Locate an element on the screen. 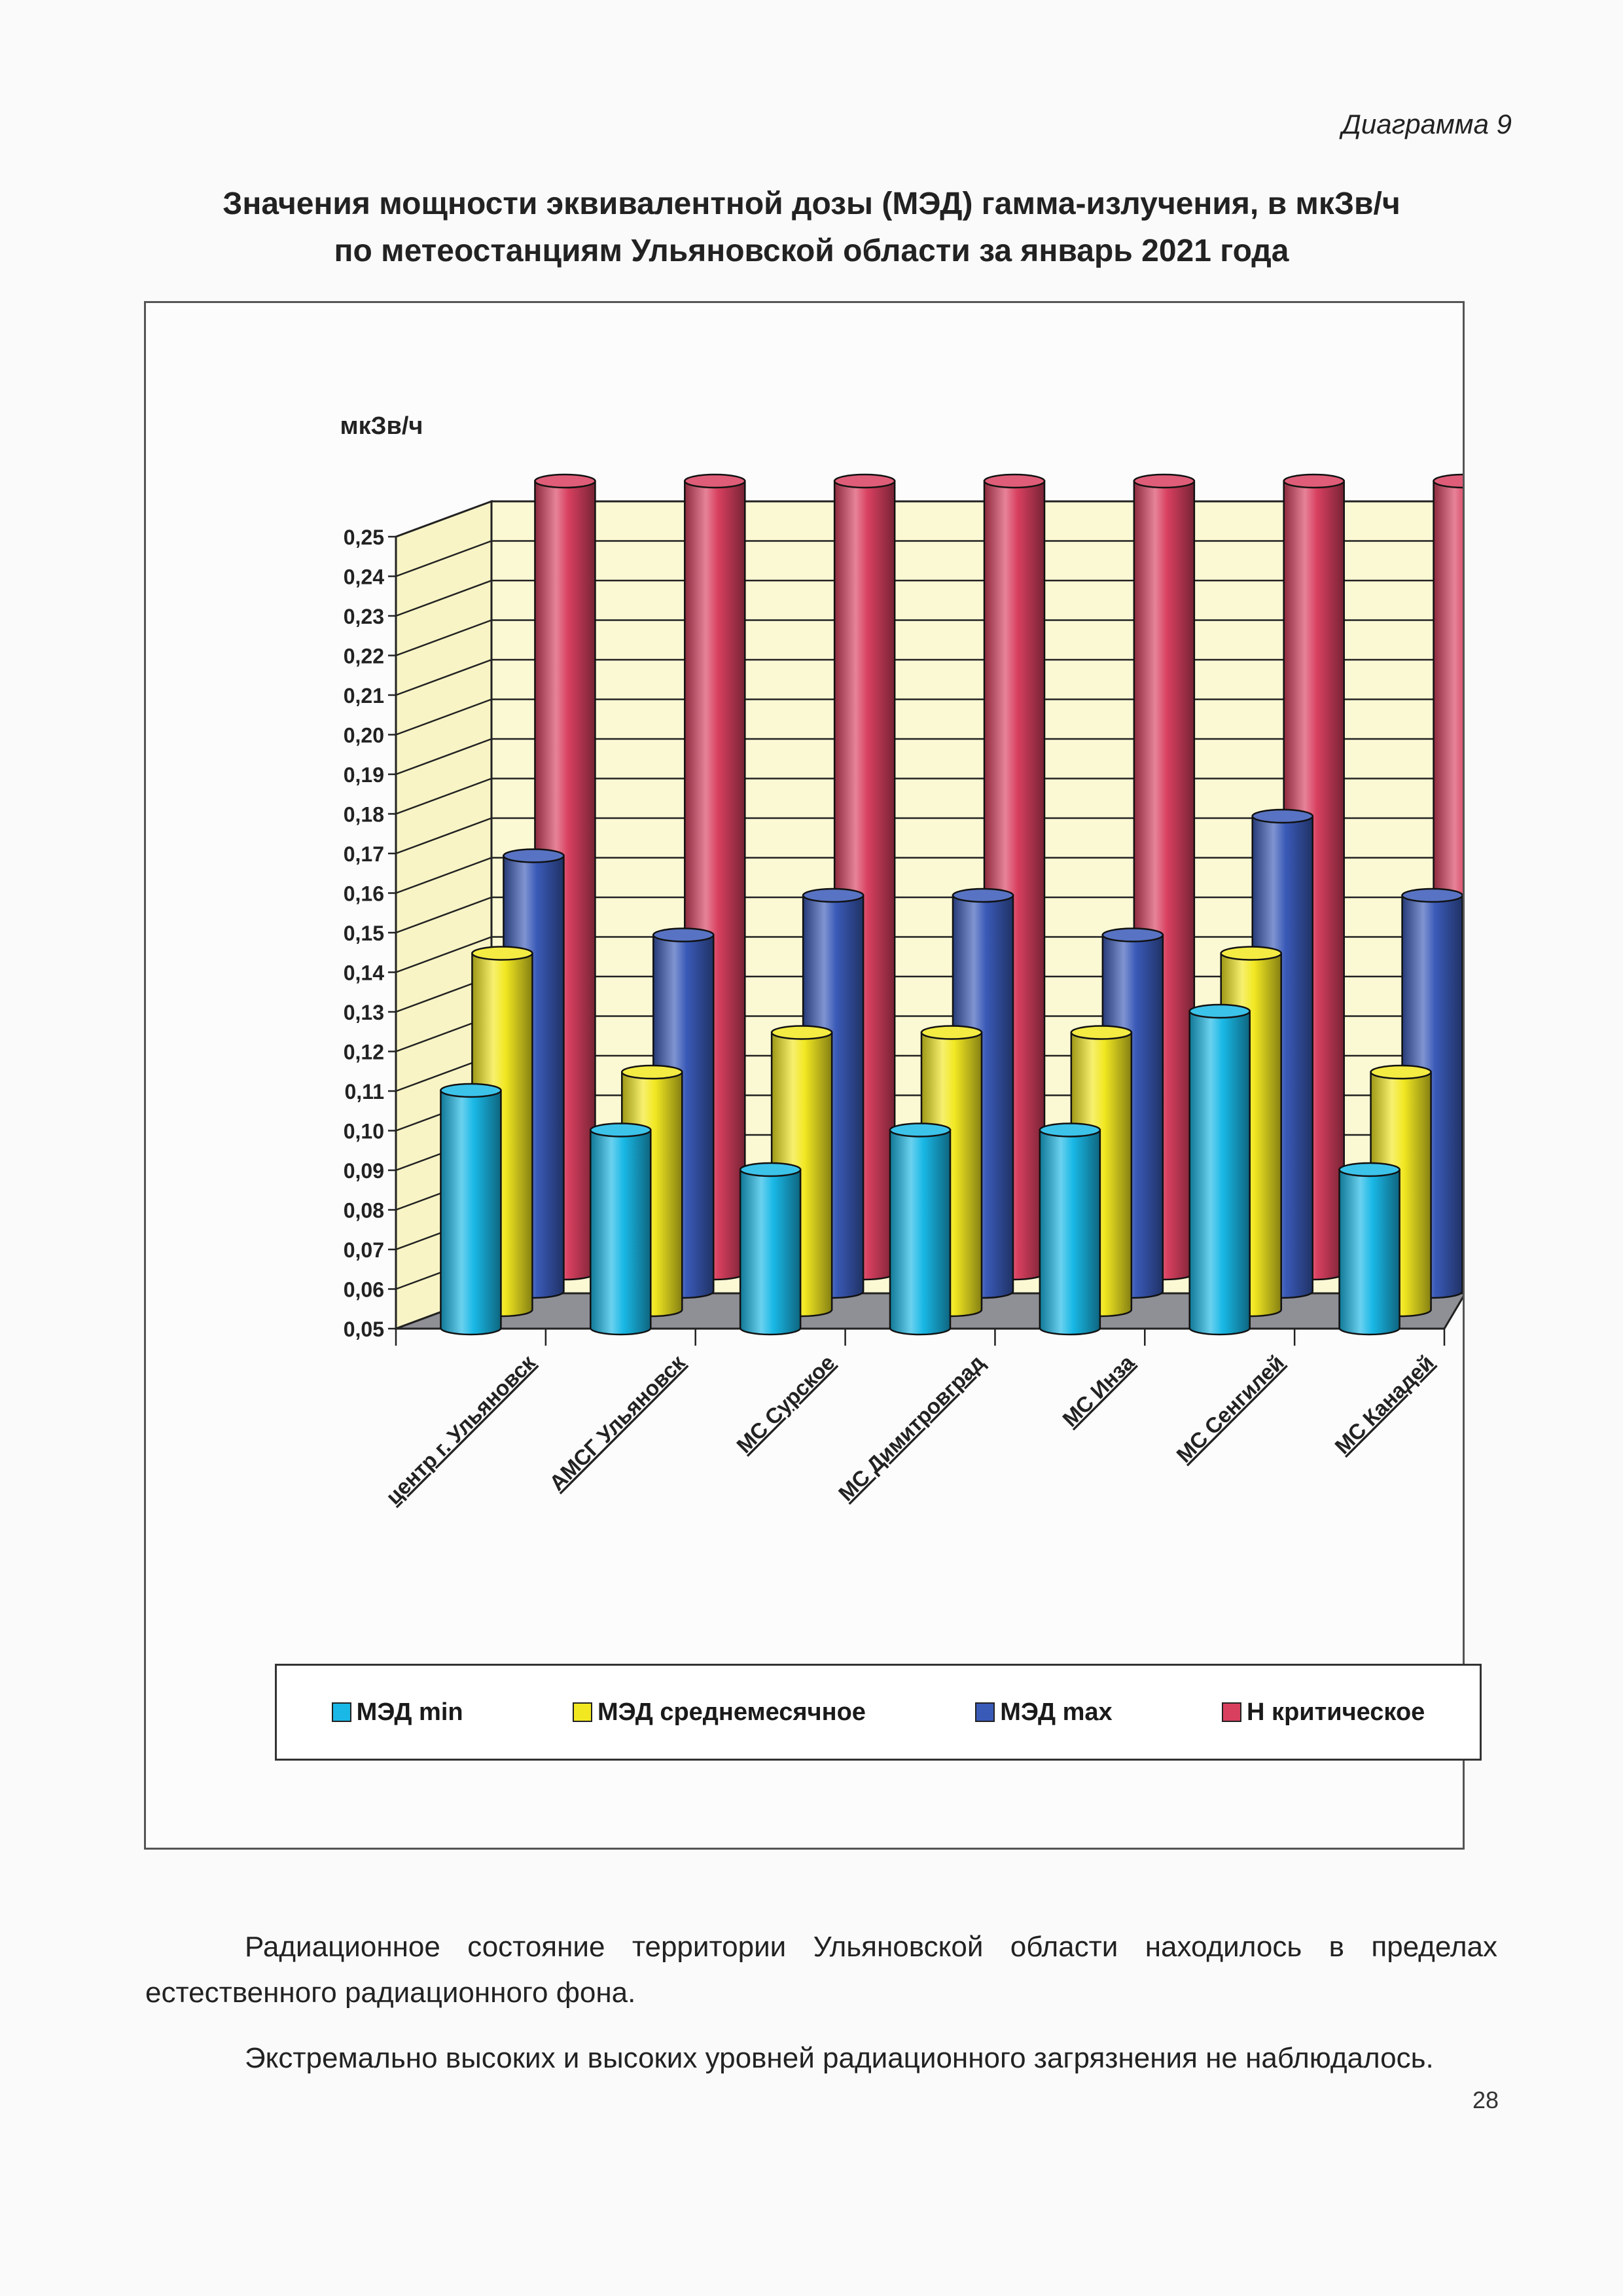 The image size is (1623, 2296). legend-item-mean: МЭД среднемесячное is located at coordinates (719, 1712).